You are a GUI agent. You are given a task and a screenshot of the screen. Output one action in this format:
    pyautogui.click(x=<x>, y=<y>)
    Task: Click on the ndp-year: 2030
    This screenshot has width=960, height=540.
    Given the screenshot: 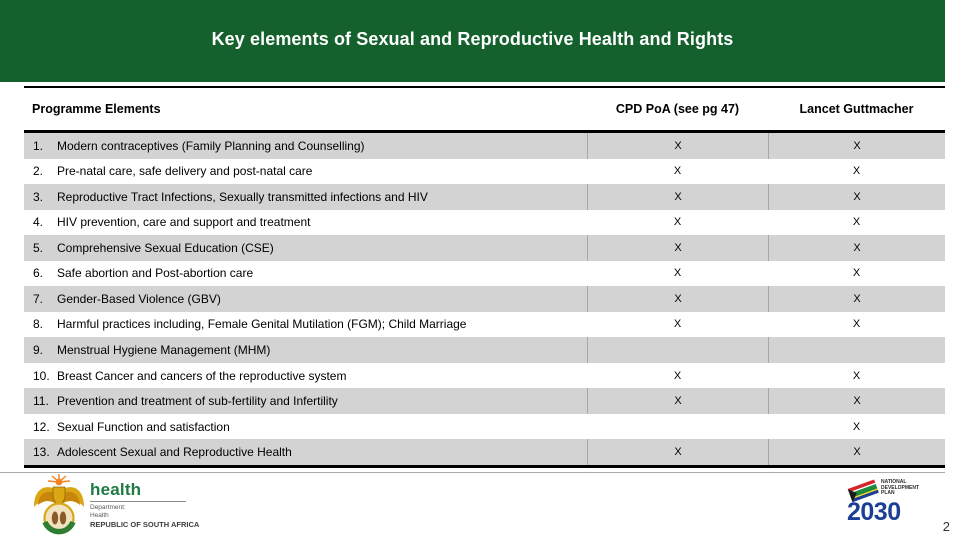 What is the action you would take?
    pyautogui.click(x=874, y=512)
    